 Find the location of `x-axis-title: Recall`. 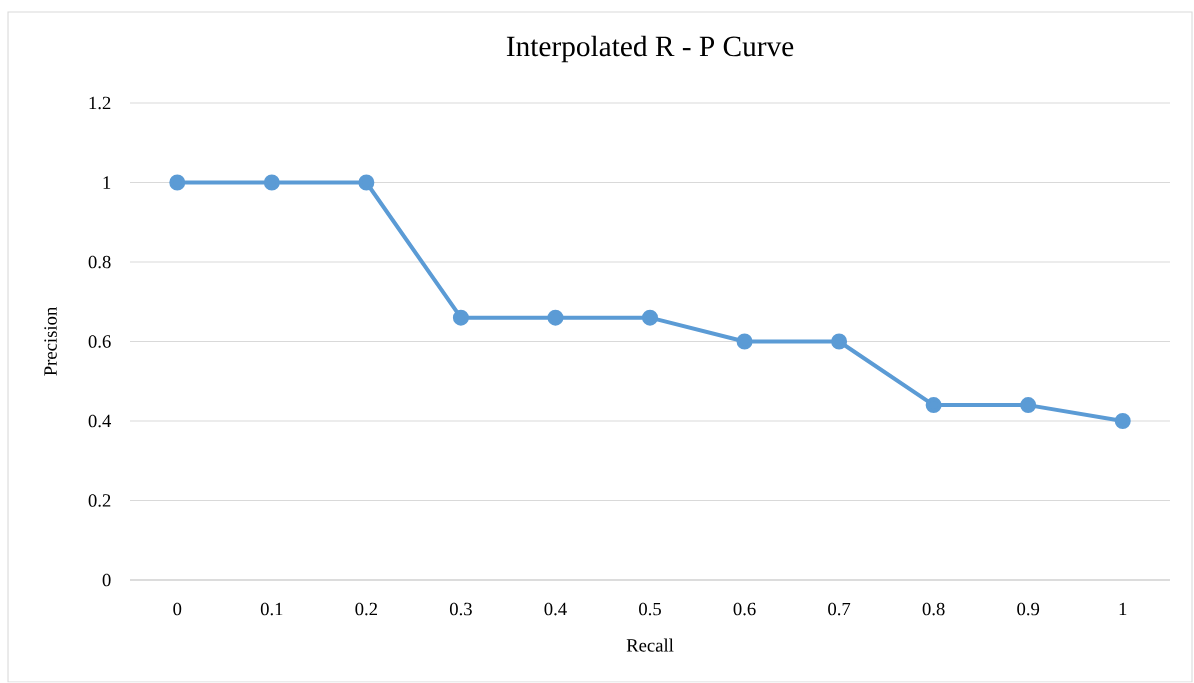

x-axis-title: Recall is located at coordinates (650, 645).